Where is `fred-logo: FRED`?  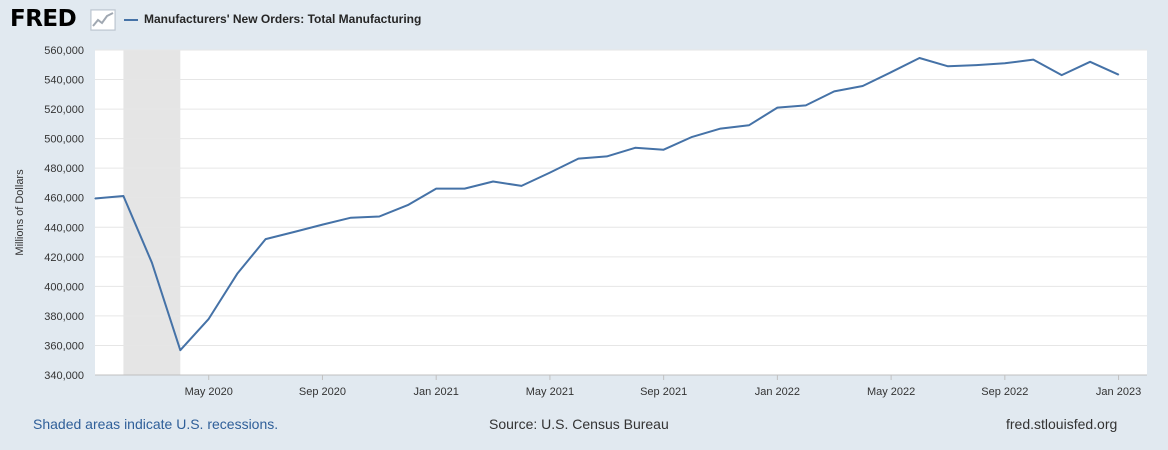
fred-logo: FRED is located at coordinates (43, 19).